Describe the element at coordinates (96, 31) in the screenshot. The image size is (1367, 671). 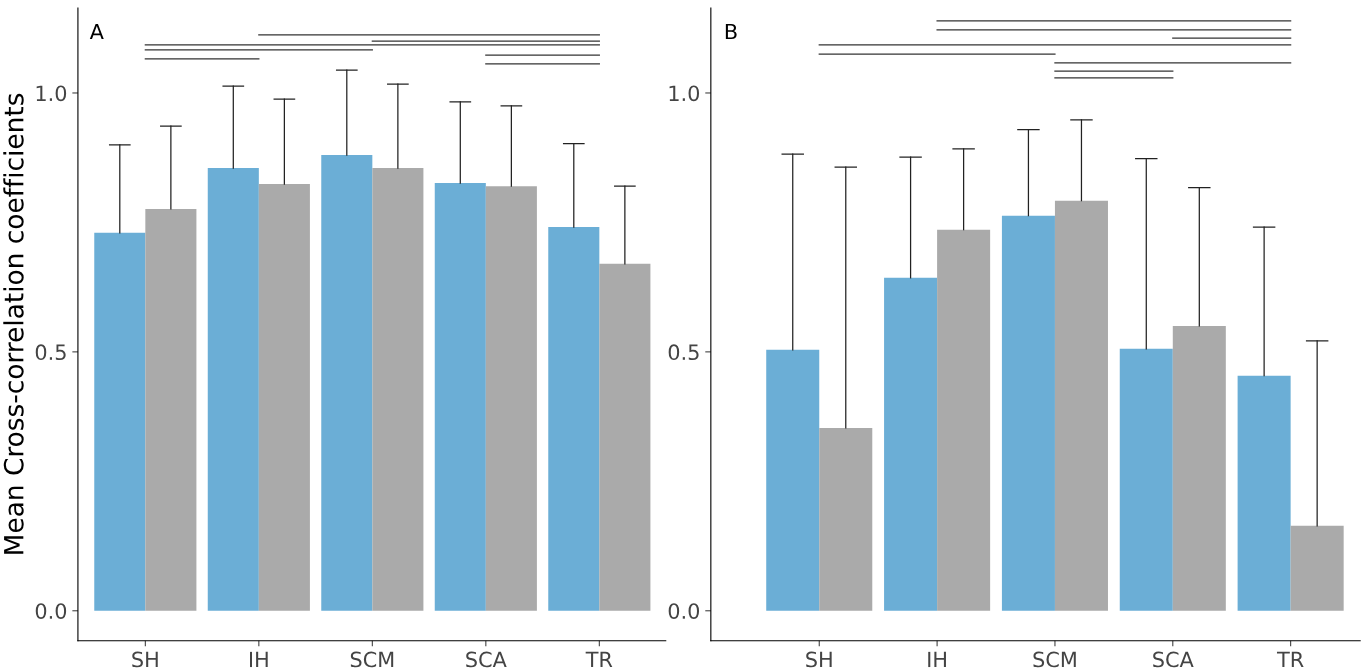
I see `text: A` at that location.